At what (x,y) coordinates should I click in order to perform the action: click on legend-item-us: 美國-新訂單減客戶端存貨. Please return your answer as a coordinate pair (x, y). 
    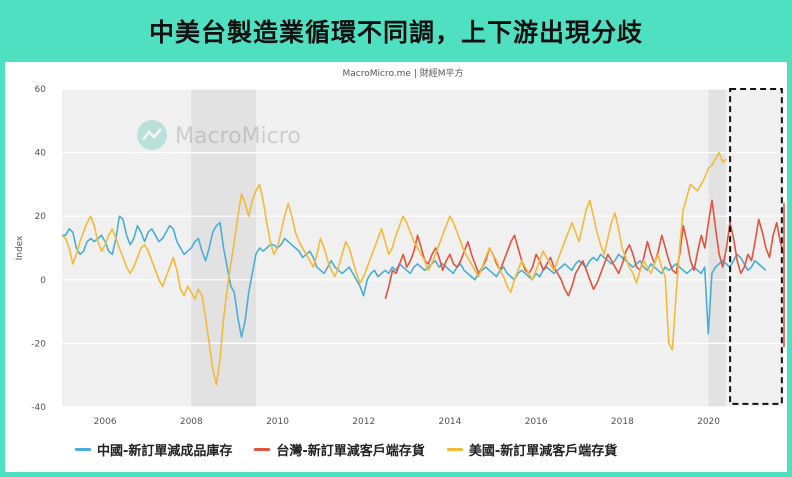
    Looking at the image, I should click on (532, 449).